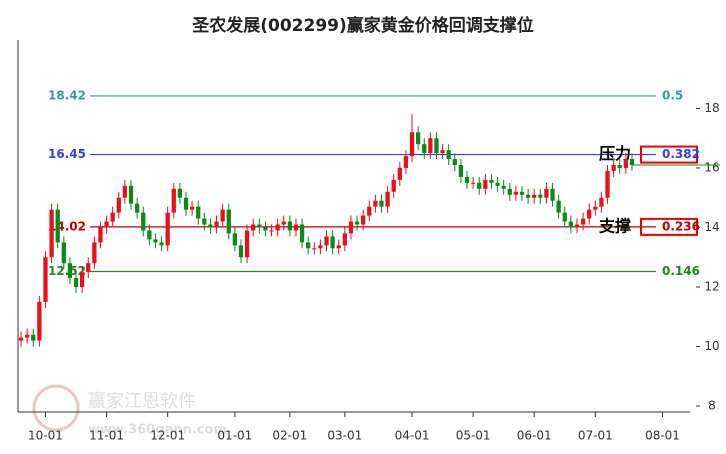 This screenshot has height=454, width=726. Describe the element at coordinates (167, 436) in the screenshot. I see `x-tick-label: 12-01` at that location.